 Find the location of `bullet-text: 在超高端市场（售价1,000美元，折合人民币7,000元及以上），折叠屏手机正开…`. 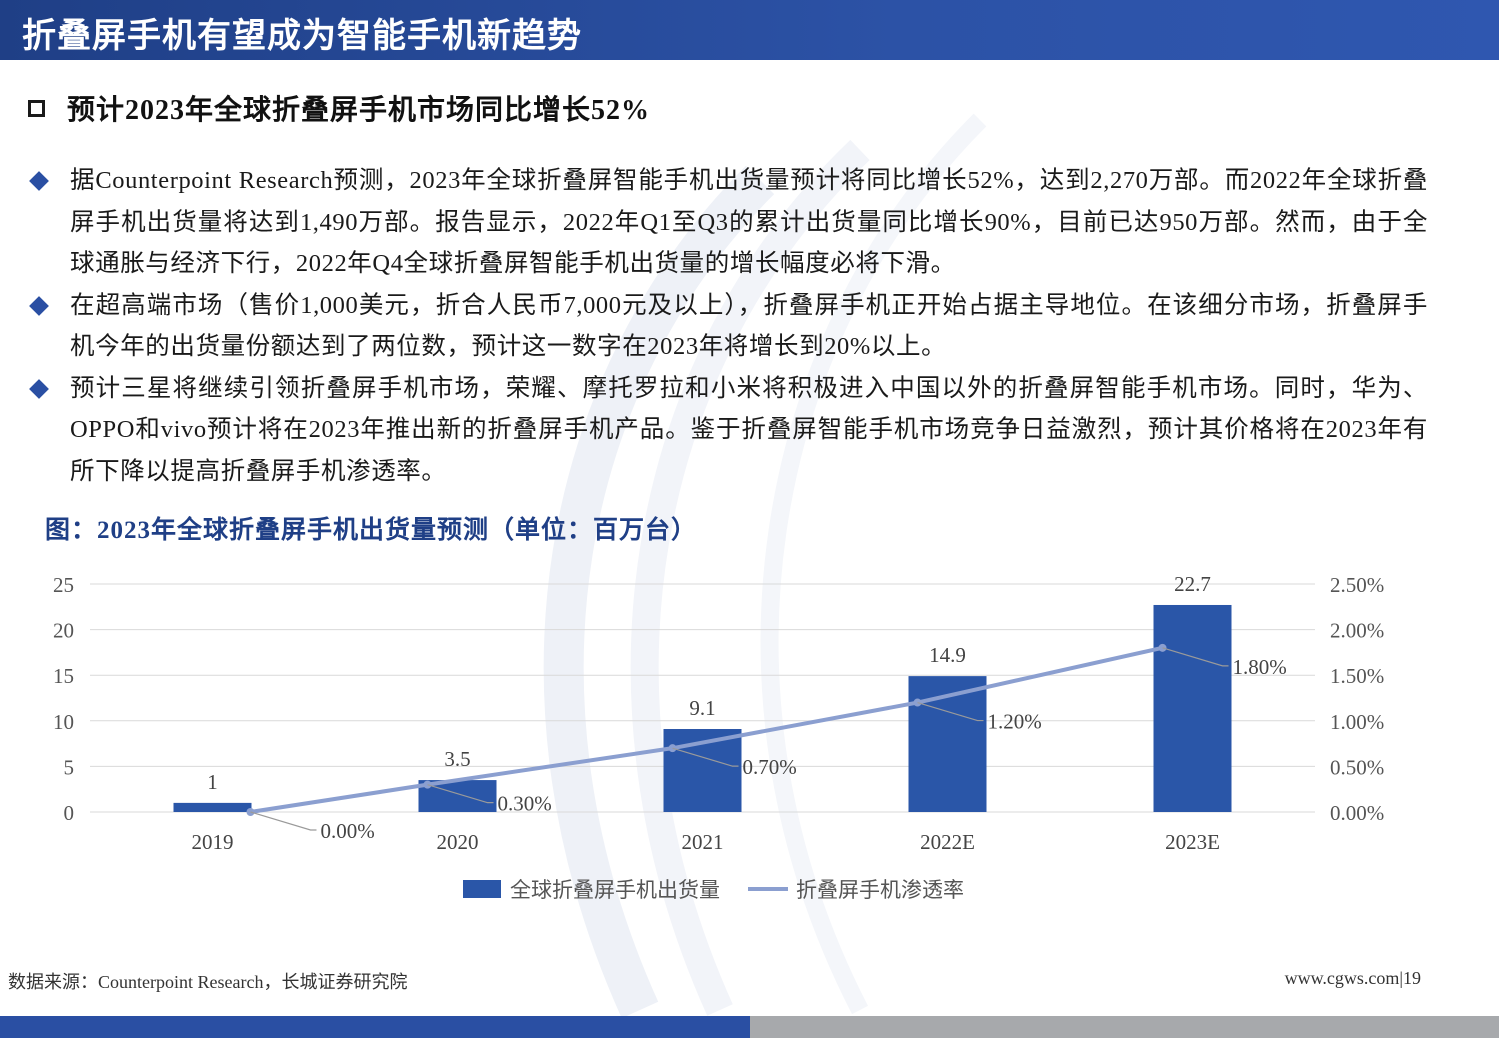

bullet-text: 在超高端市场（售价1,000美元，折合人民币7,000元及以上），折叠屏手机正开… is located at coordinates (749, 326).